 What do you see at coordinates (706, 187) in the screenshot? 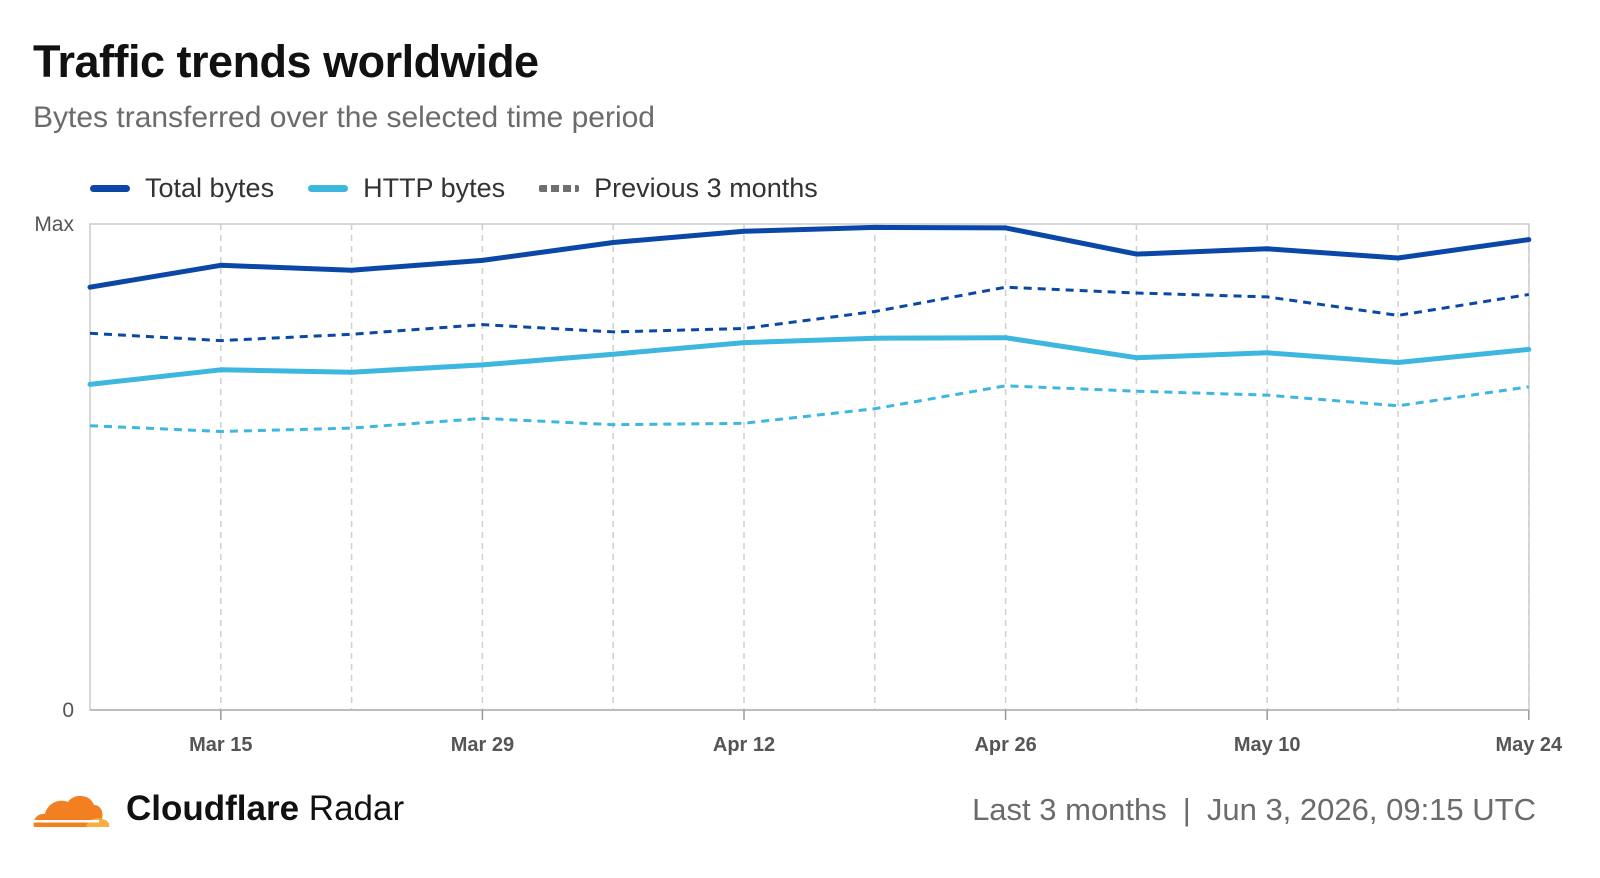
I see `legend-label-previous-3-months: Previous 3 months` at bounding box center [706, 187].